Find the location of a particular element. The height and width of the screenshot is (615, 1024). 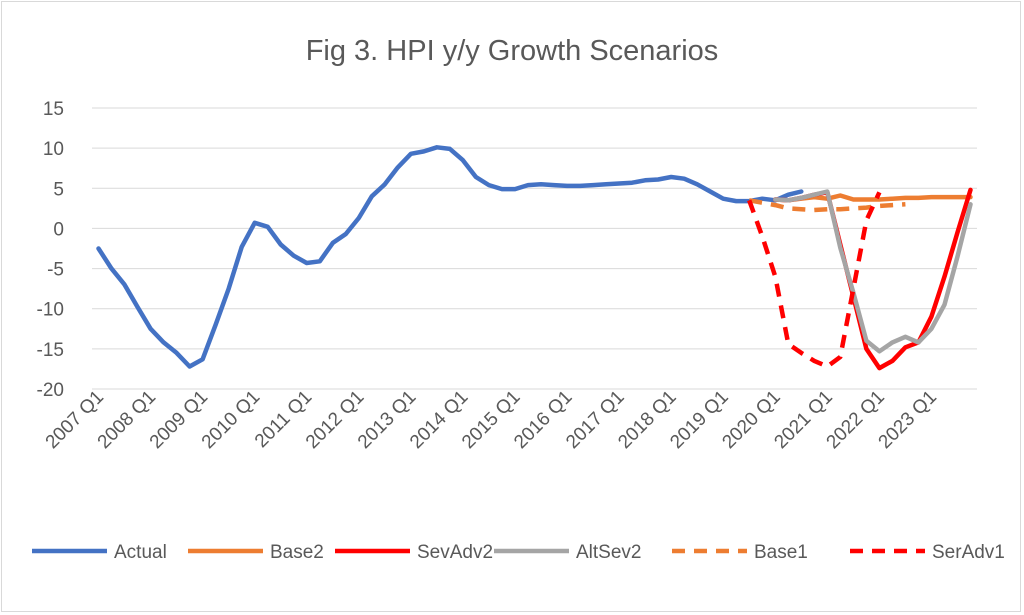

series-line-sevadv2 is located at coordinates (873, 279).